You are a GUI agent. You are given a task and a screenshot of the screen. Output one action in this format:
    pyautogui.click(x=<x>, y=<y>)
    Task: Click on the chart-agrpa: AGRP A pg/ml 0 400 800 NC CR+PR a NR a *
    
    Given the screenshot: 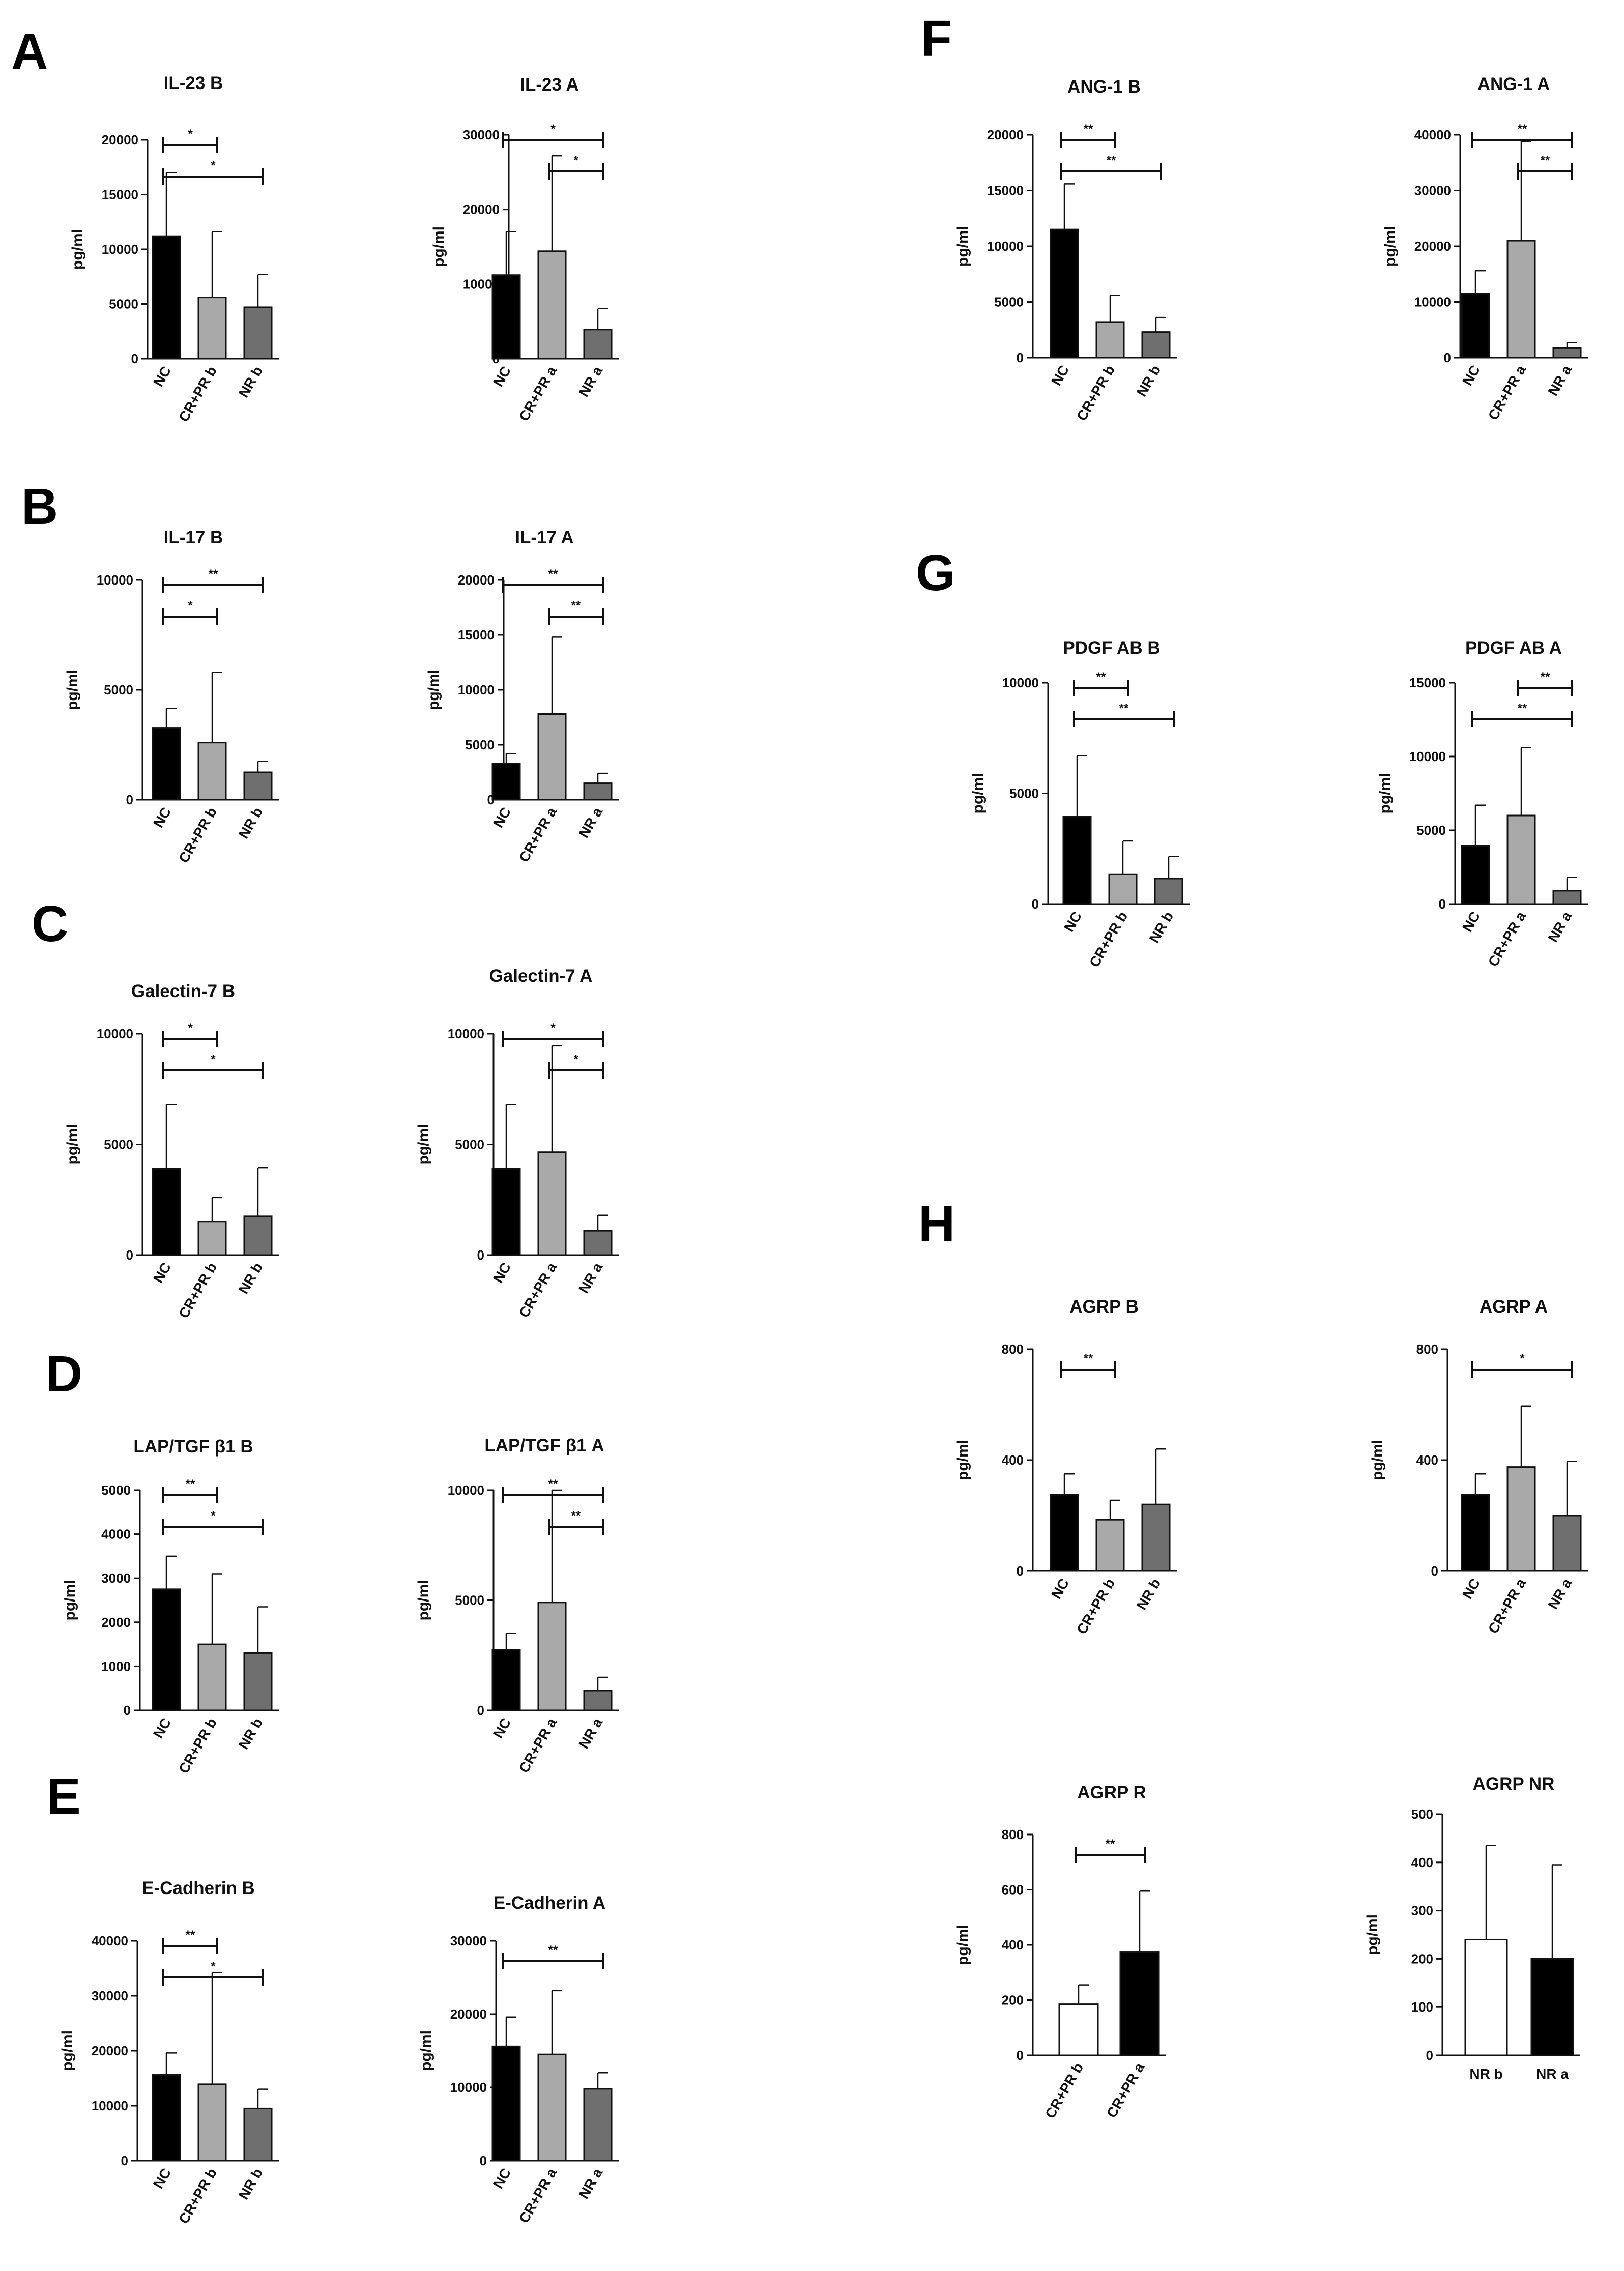 What is the action you would take?
    pyautogui.click(x=1478, y=1466)
    